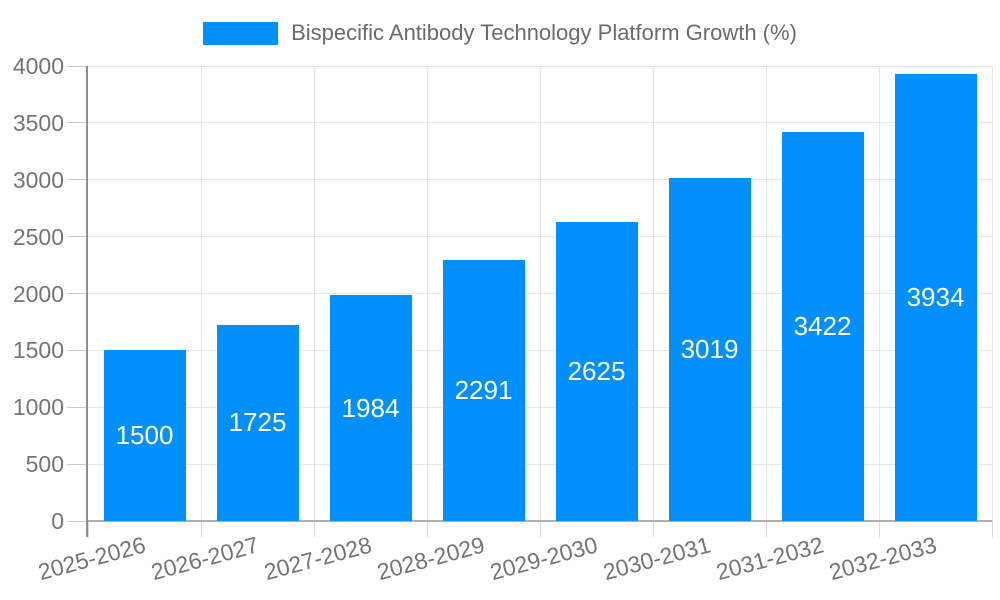 Image resolution: width=1000 pixels, height=600 pixels. I want to click on bar: 1500, so click(144, 435).